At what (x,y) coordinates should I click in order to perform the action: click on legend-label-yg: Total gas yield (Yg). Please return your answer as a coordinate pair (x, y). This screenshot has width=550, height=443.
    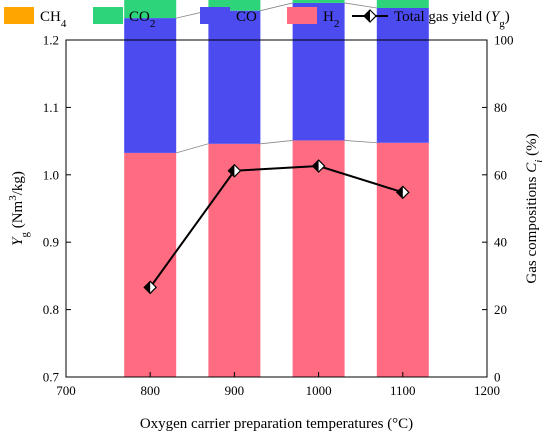
    Looking at the image, I should click on (452, 19).